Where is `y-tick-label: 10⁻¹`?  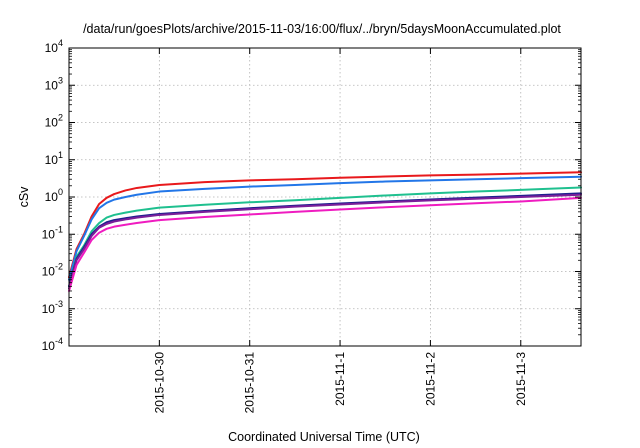 y-tick-label: 10⁻¹ is located at coordinates (52, 232).